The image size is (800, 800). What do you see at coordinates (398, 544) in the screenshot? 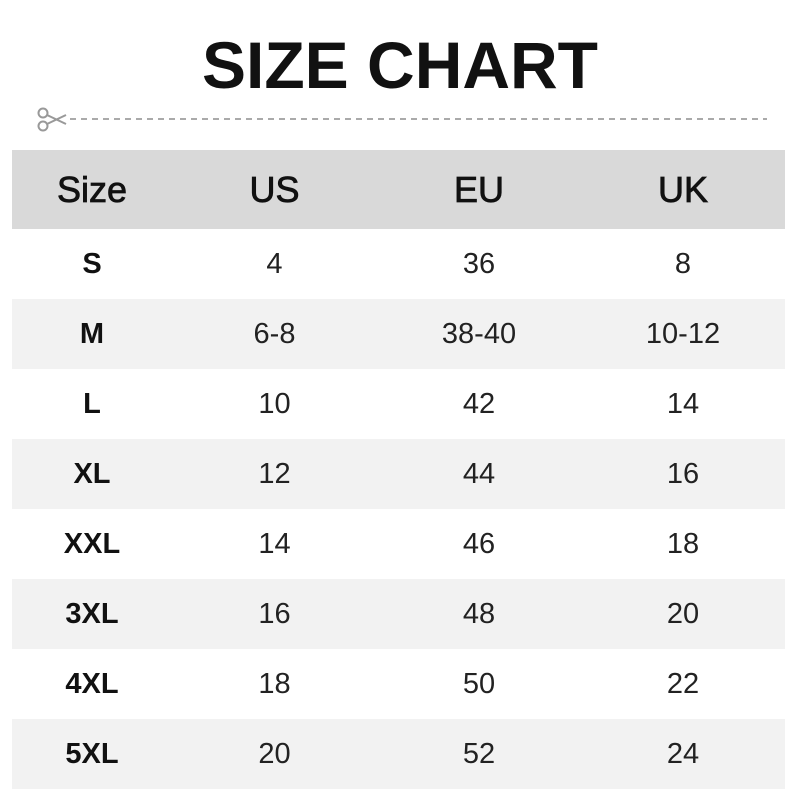
I see `table-row: XXL 14 46 18` at bounding box center [398, 544].